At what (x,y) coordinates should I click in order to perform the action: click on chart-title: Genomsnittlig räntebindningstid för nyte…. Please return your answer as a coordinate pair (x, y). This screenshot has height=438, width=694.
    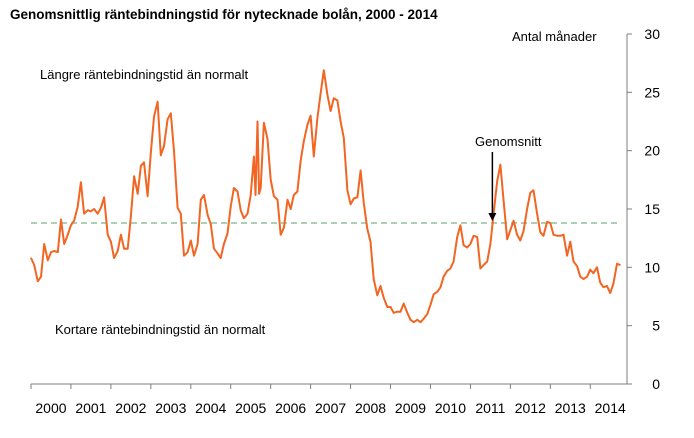
    Looking at the image, I should click on (224, 14).